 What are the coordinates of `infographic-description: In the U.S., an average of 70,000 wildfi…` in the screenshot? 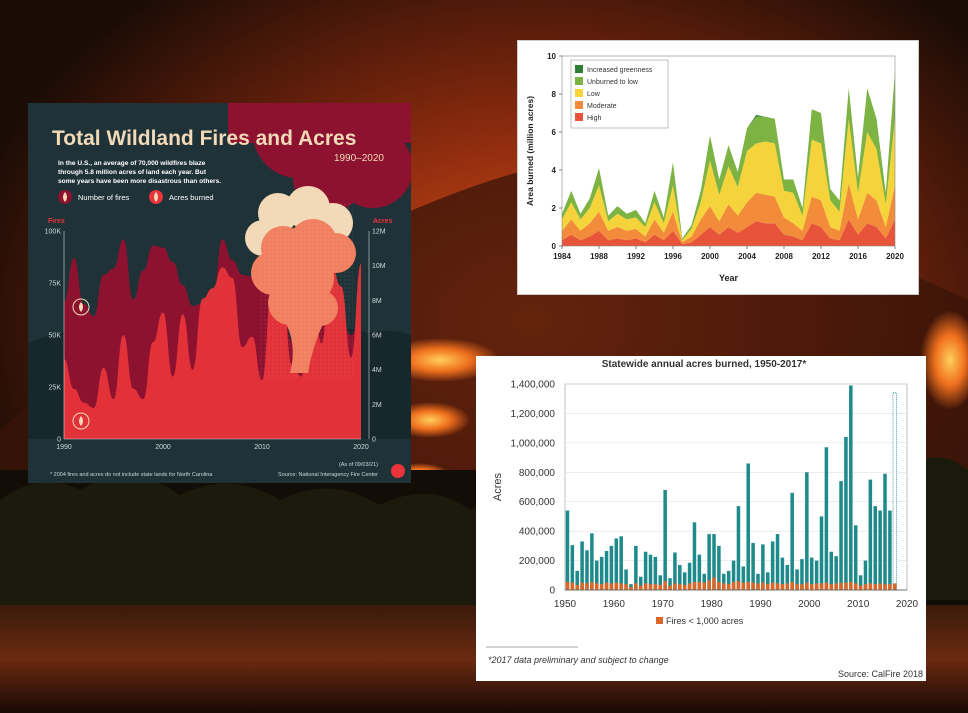 It's located at (139, 172).